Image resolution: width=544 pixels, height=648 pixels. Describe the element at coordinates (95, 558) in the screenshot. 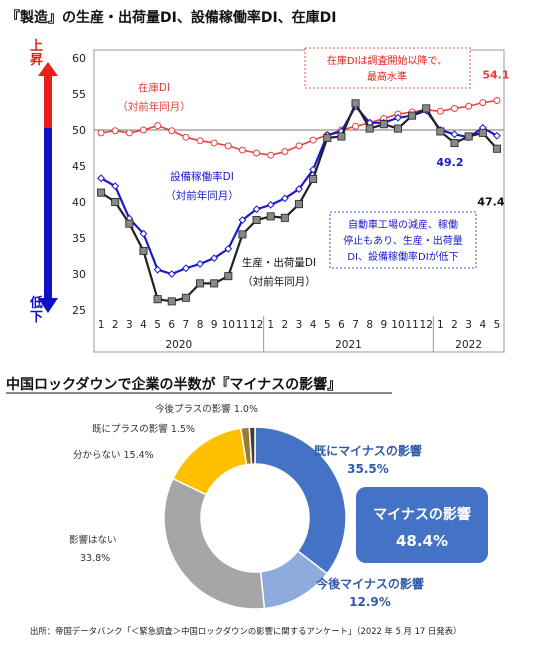

I see `slice-label: 33.8%` at that location.